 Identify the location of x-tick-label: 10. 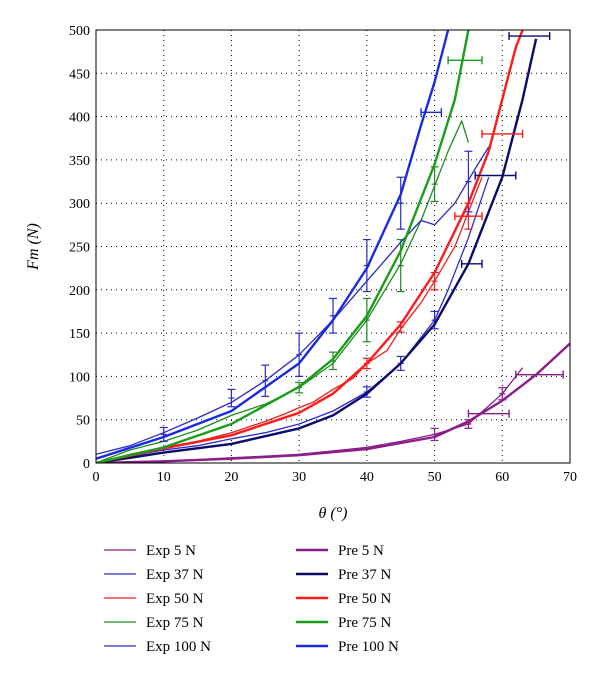
(164, 477).